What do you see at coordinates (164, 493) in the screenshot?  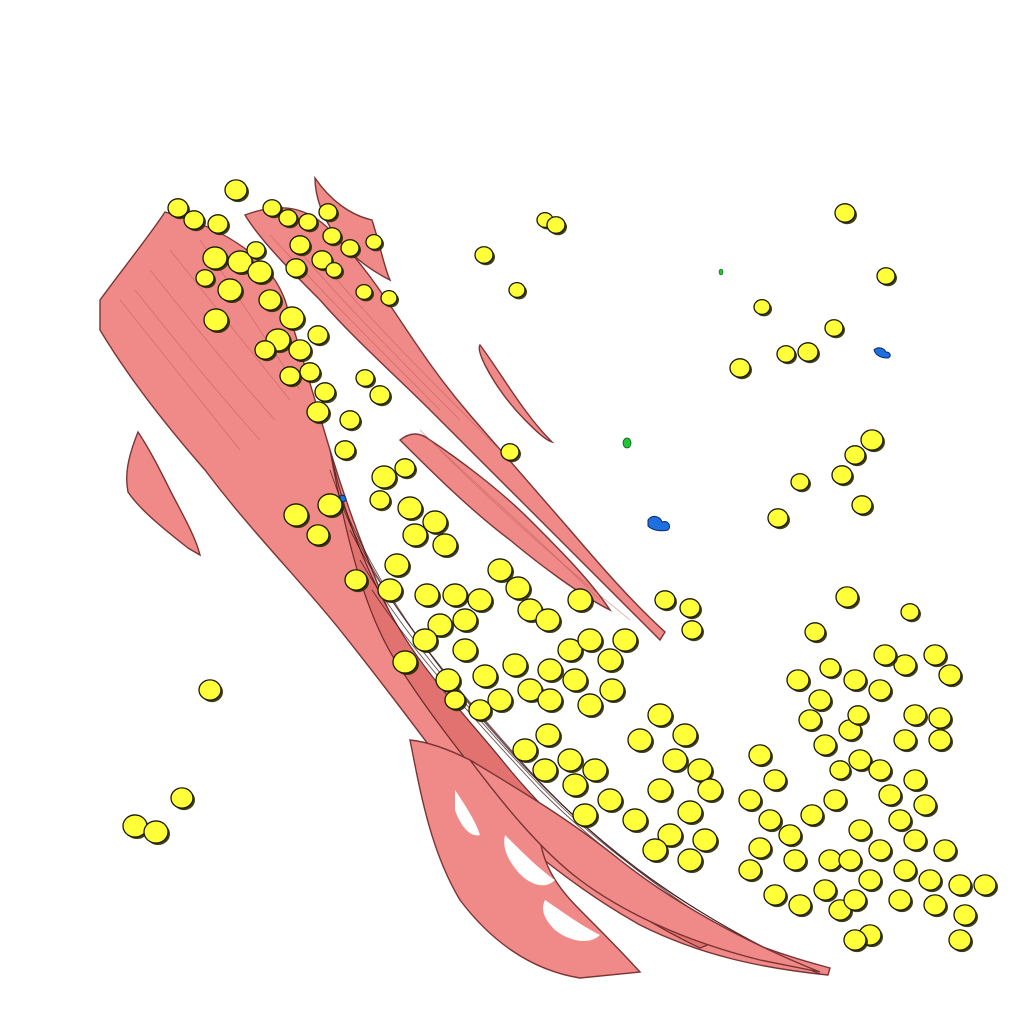 I see `muscle-fiber-fragment-left` at bounding box center [164, 493].